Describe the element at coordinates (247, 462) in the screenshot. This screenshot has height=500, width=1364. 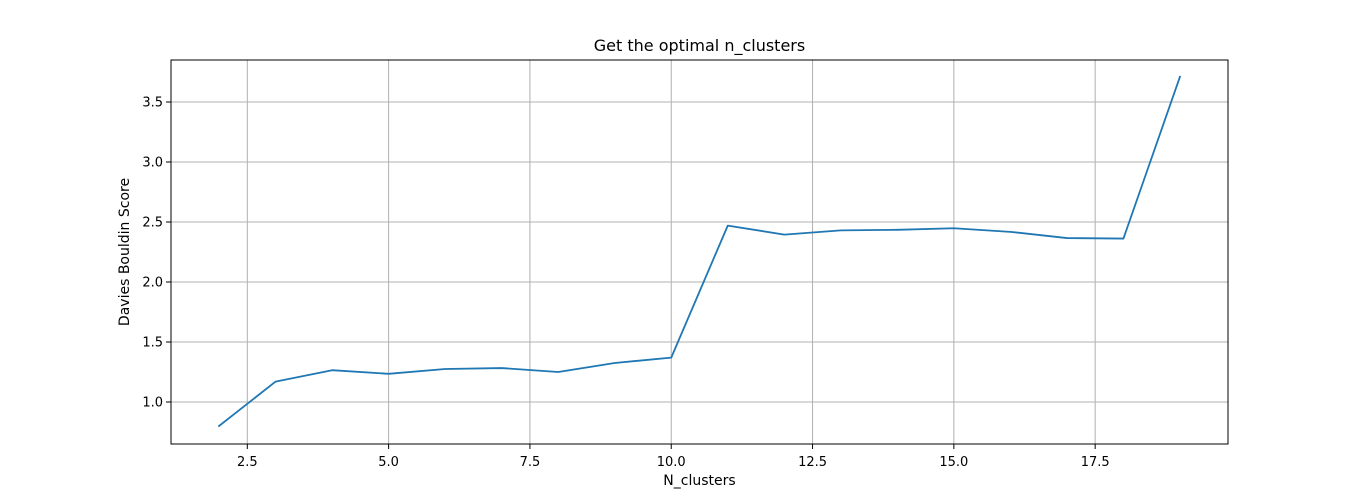
I see `x-tick-label: 2.5` at that location.